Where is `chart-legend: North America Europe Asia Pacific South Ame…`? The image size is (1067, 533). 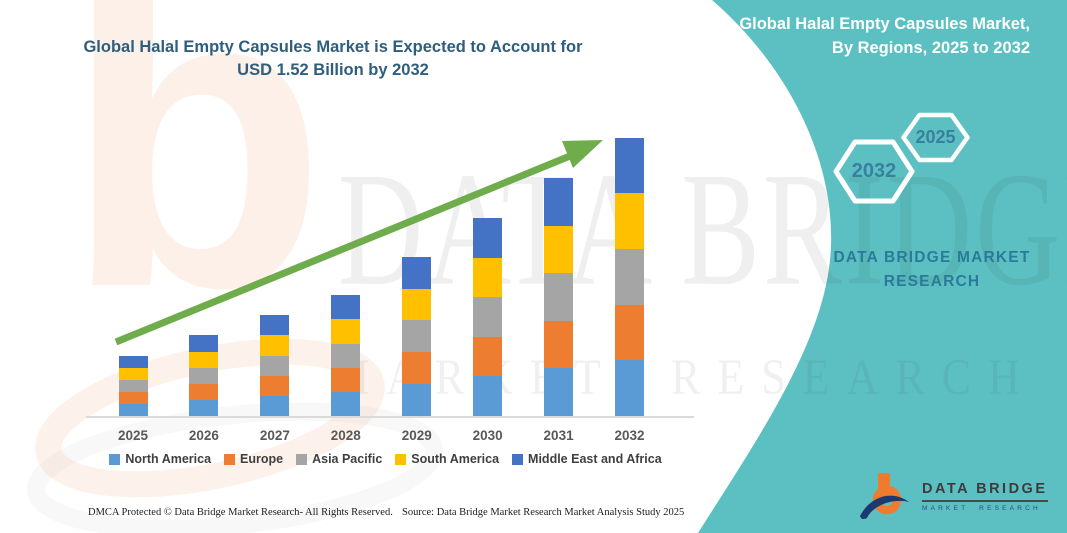
chart-legend: North America Europe Asia Pacific South Ame… is located at coordinates (385, 459).